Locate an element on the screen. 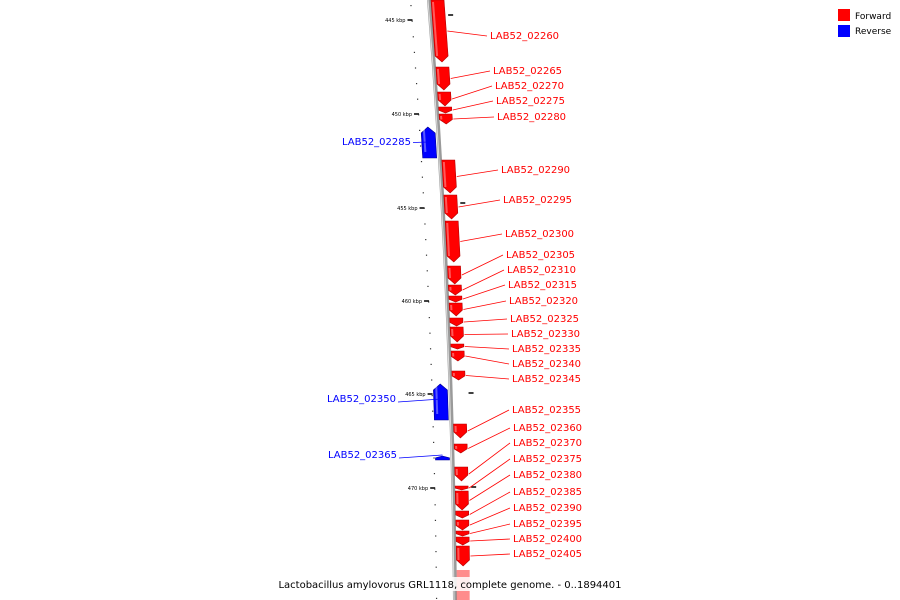  tick-label: 455 kbp is located at coordinates (407, 209).